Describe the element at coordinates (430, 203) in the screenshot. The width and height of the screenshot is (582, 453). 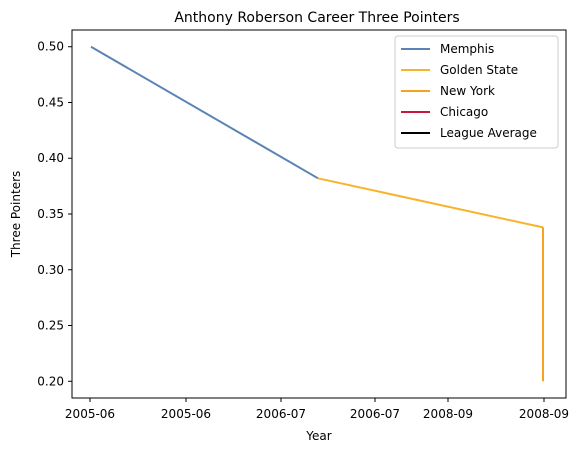
I see `series-line-golden-state` at that location.